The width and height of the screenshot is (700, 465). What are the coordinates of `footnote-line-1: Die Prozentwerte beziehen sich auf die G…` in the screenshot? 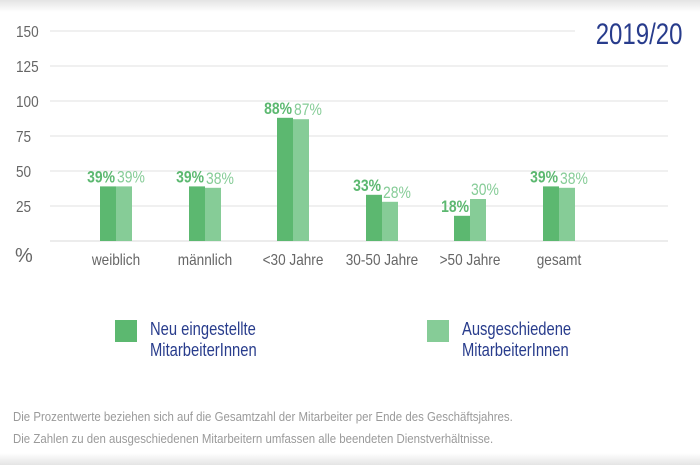 It's located at (263, 416).